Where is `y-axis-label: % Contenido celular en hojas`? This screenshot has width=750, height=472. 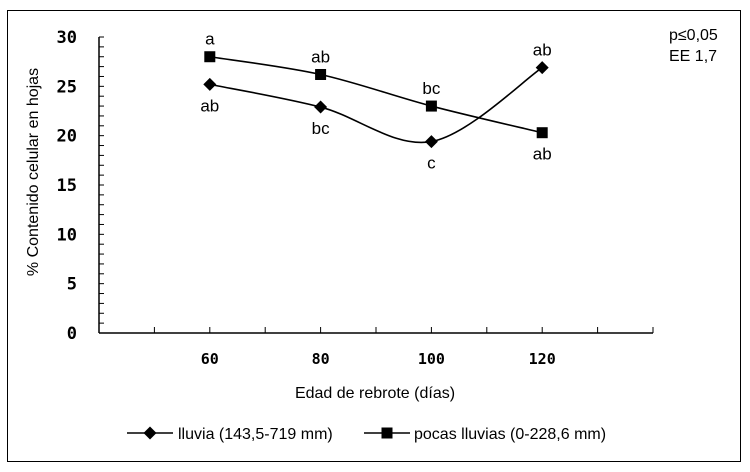
y-axis-label: % Contenido celular en hojas is located at coordinates (33, 172).